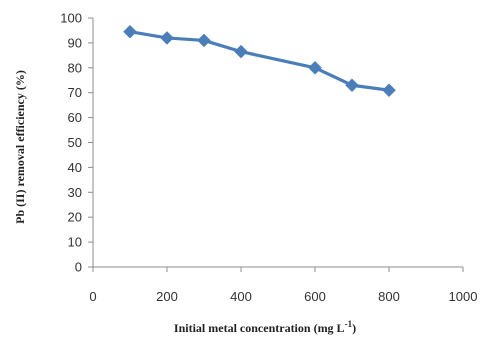 The width and height of the screenshot is (484, 342). What do you see at coordinates (75, 92) in the screenshot?
I see `y-tick-label: 70` at bounding box center [75, 92].